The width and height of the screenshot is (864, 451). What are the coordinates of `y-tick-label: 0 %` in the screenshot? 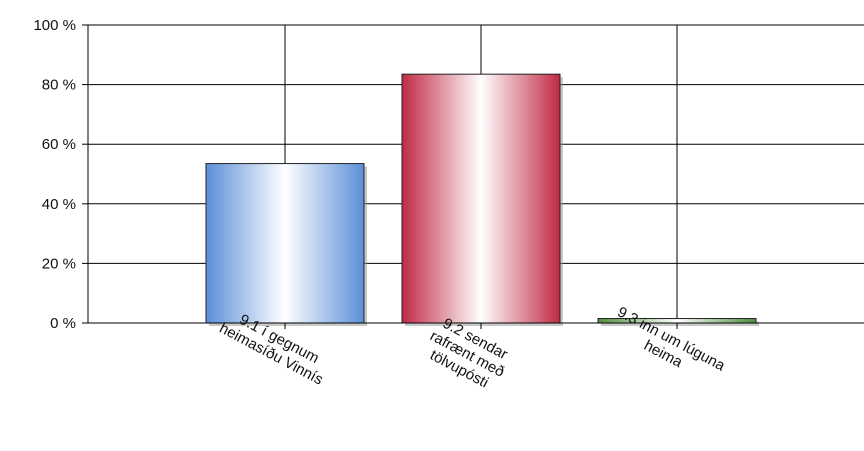 It's located at (63, 323).